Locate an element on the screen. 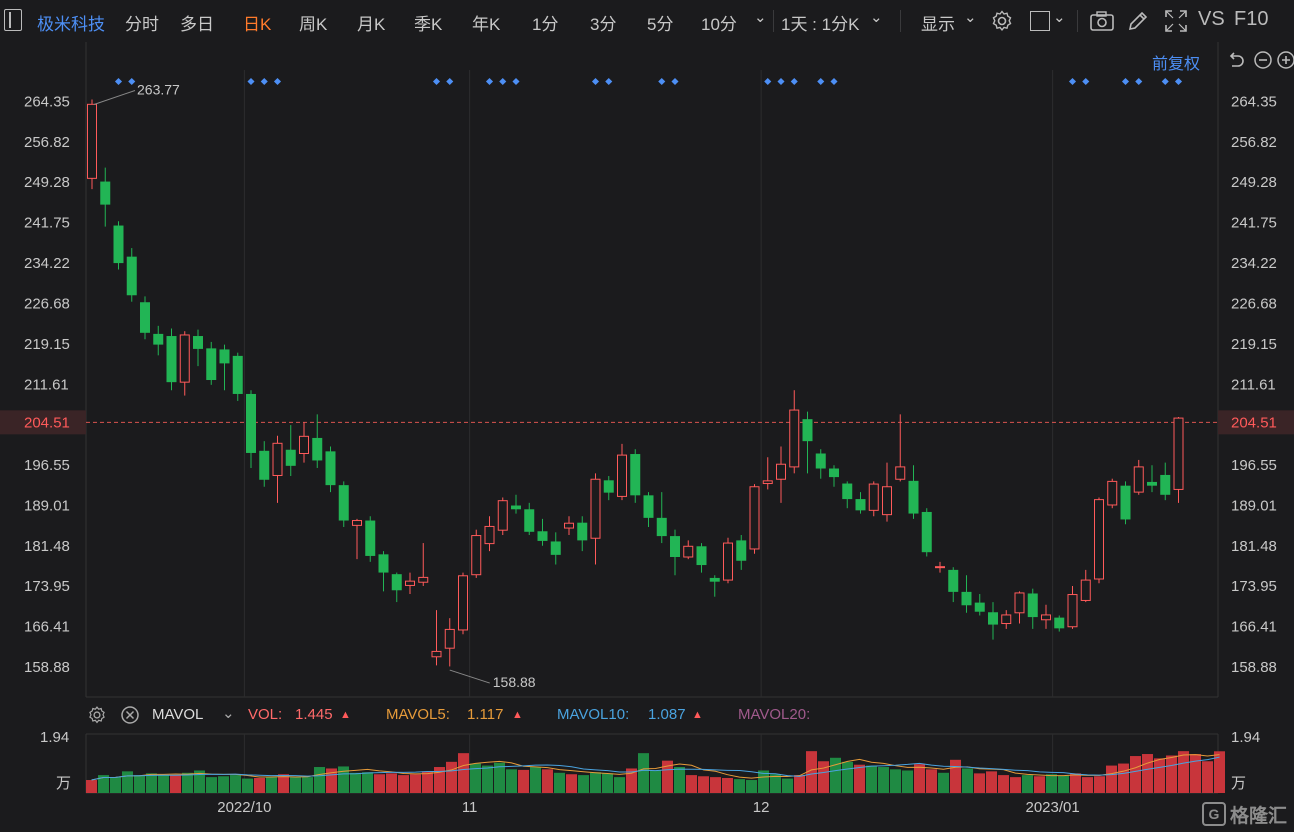  y-tick-label-right: 264.35 is located at coordinates (1254, 101).